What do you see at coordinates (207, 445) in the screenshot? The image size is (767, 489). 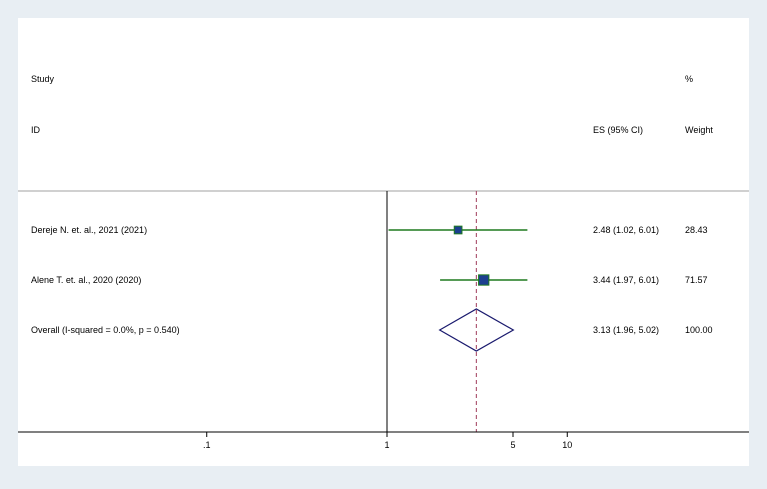 I see `x-tick-label: .1` at bounding box center [207, 445].